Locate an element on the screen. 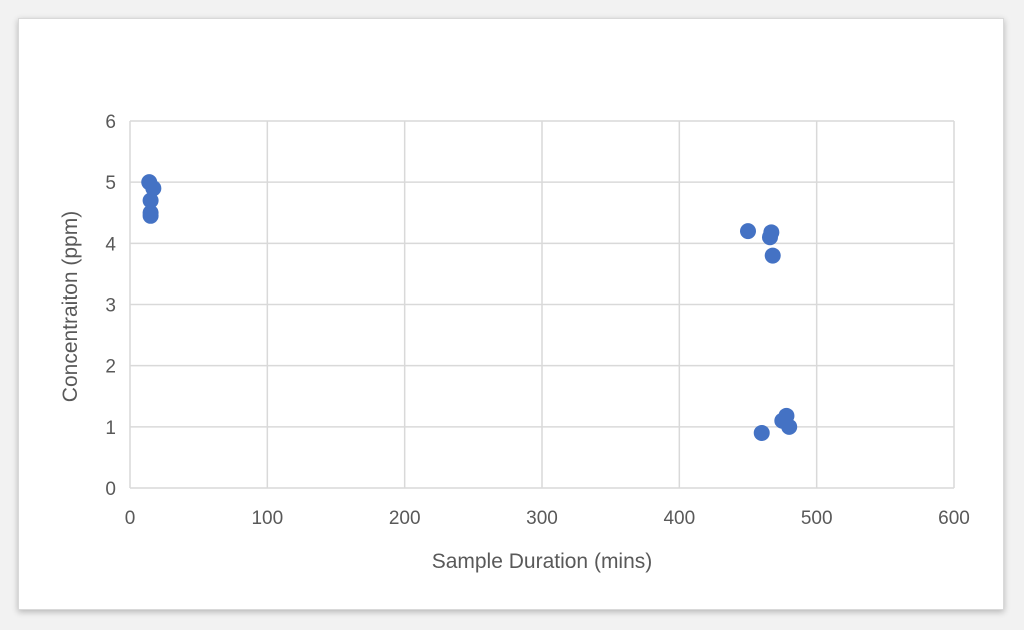 The image size is (1024, 630). x-tick-label: 0 is located at coordinates (130, 518).